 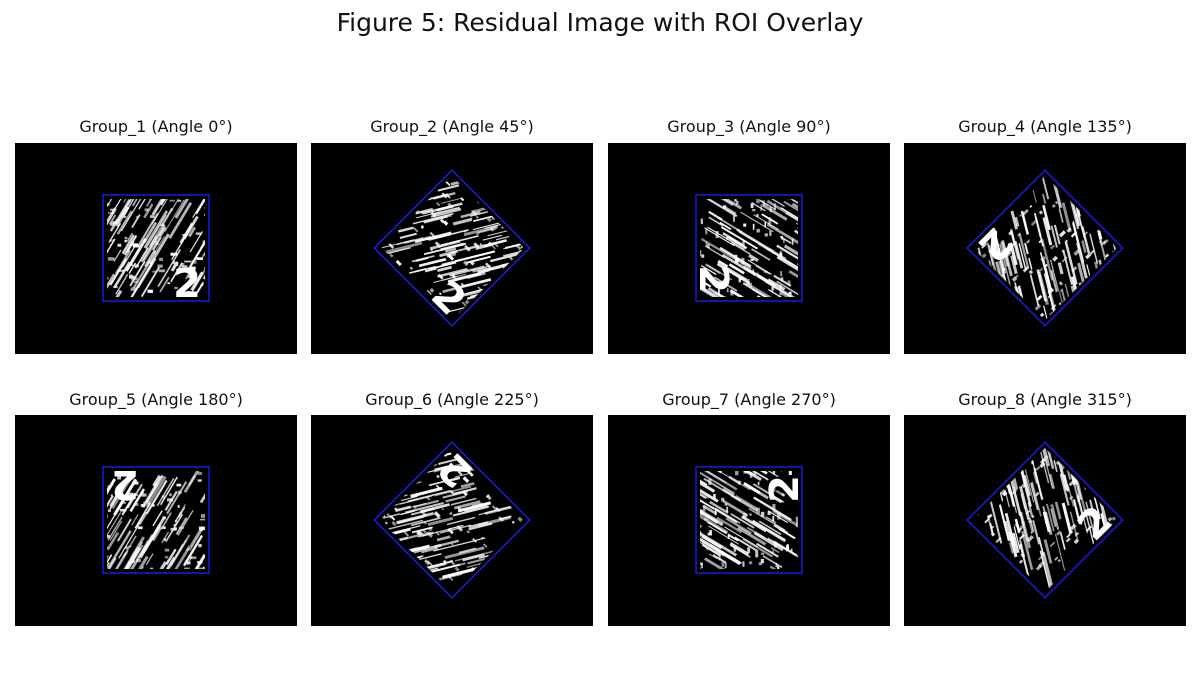 I want to click on panel-group-6: 2, so click(x=452, y=520).